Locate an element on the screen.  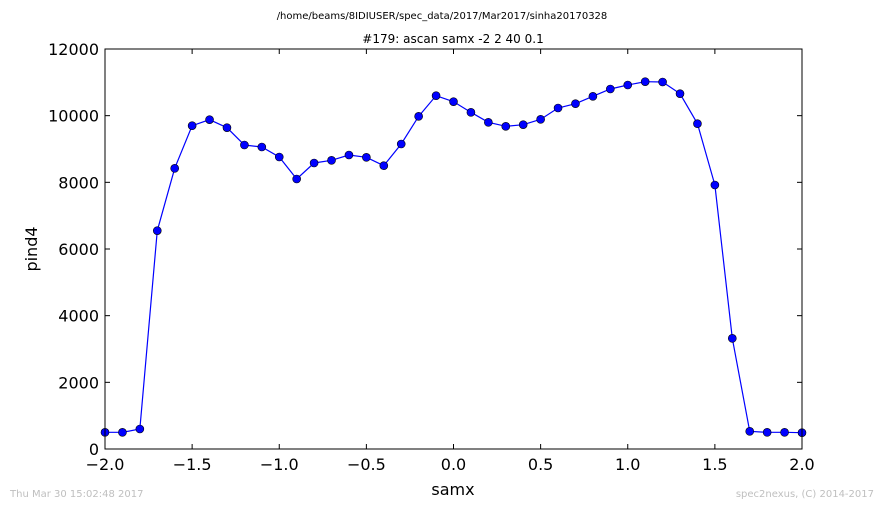
x-tick-label: 0.0 is located at coordinates (453, 464).